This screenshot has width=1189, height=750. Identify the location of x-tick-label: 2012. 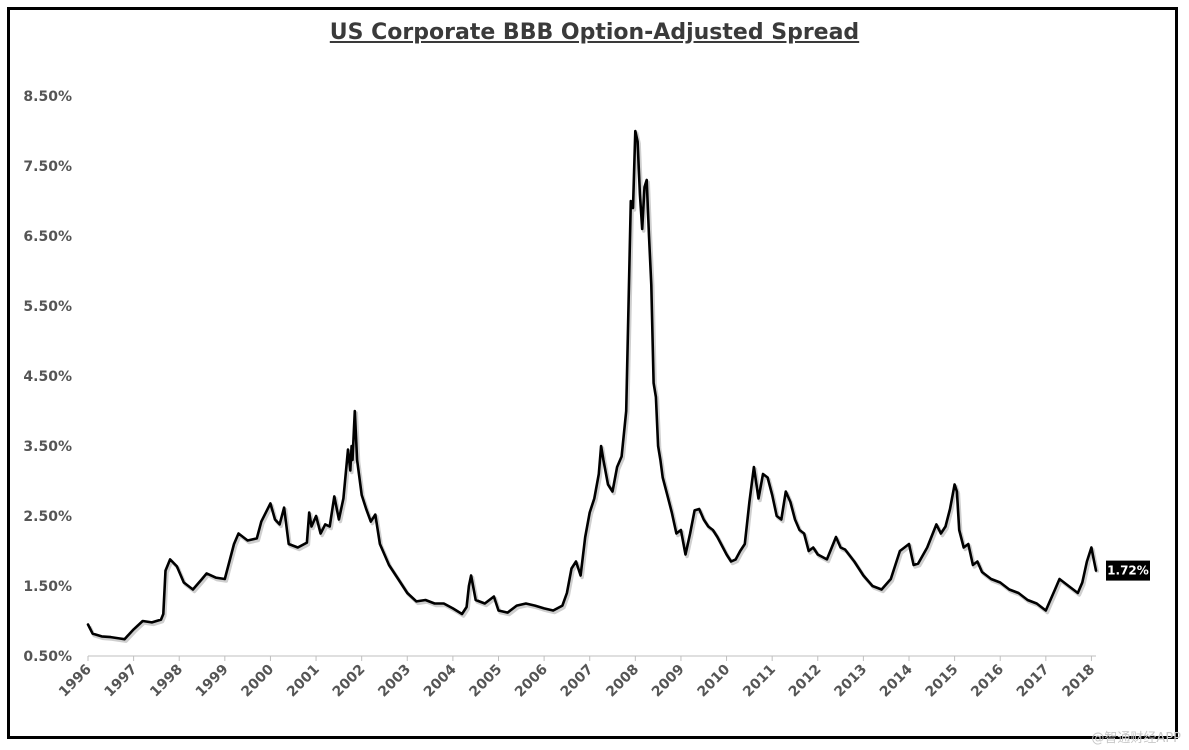
(805, 681).